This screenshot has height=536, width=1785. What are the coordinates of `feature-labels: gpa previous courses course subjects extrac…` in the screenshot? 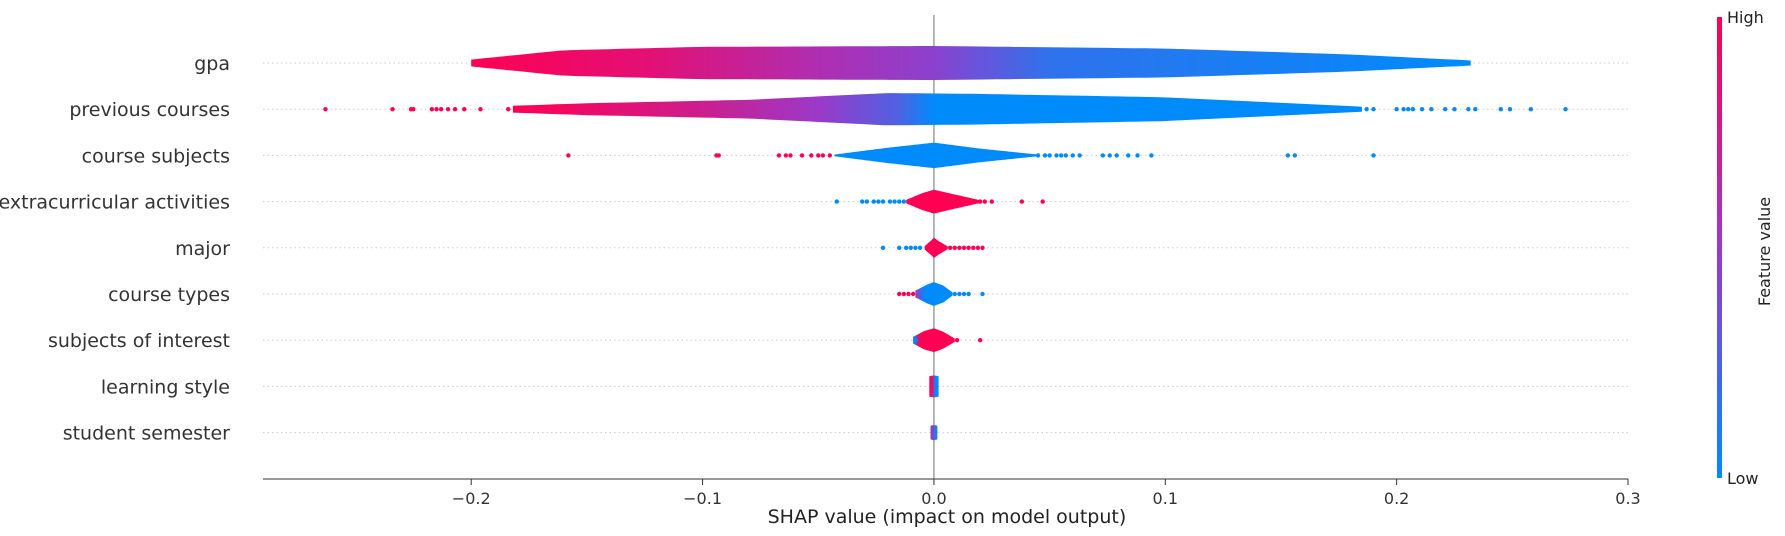 It's located at (115, 249).